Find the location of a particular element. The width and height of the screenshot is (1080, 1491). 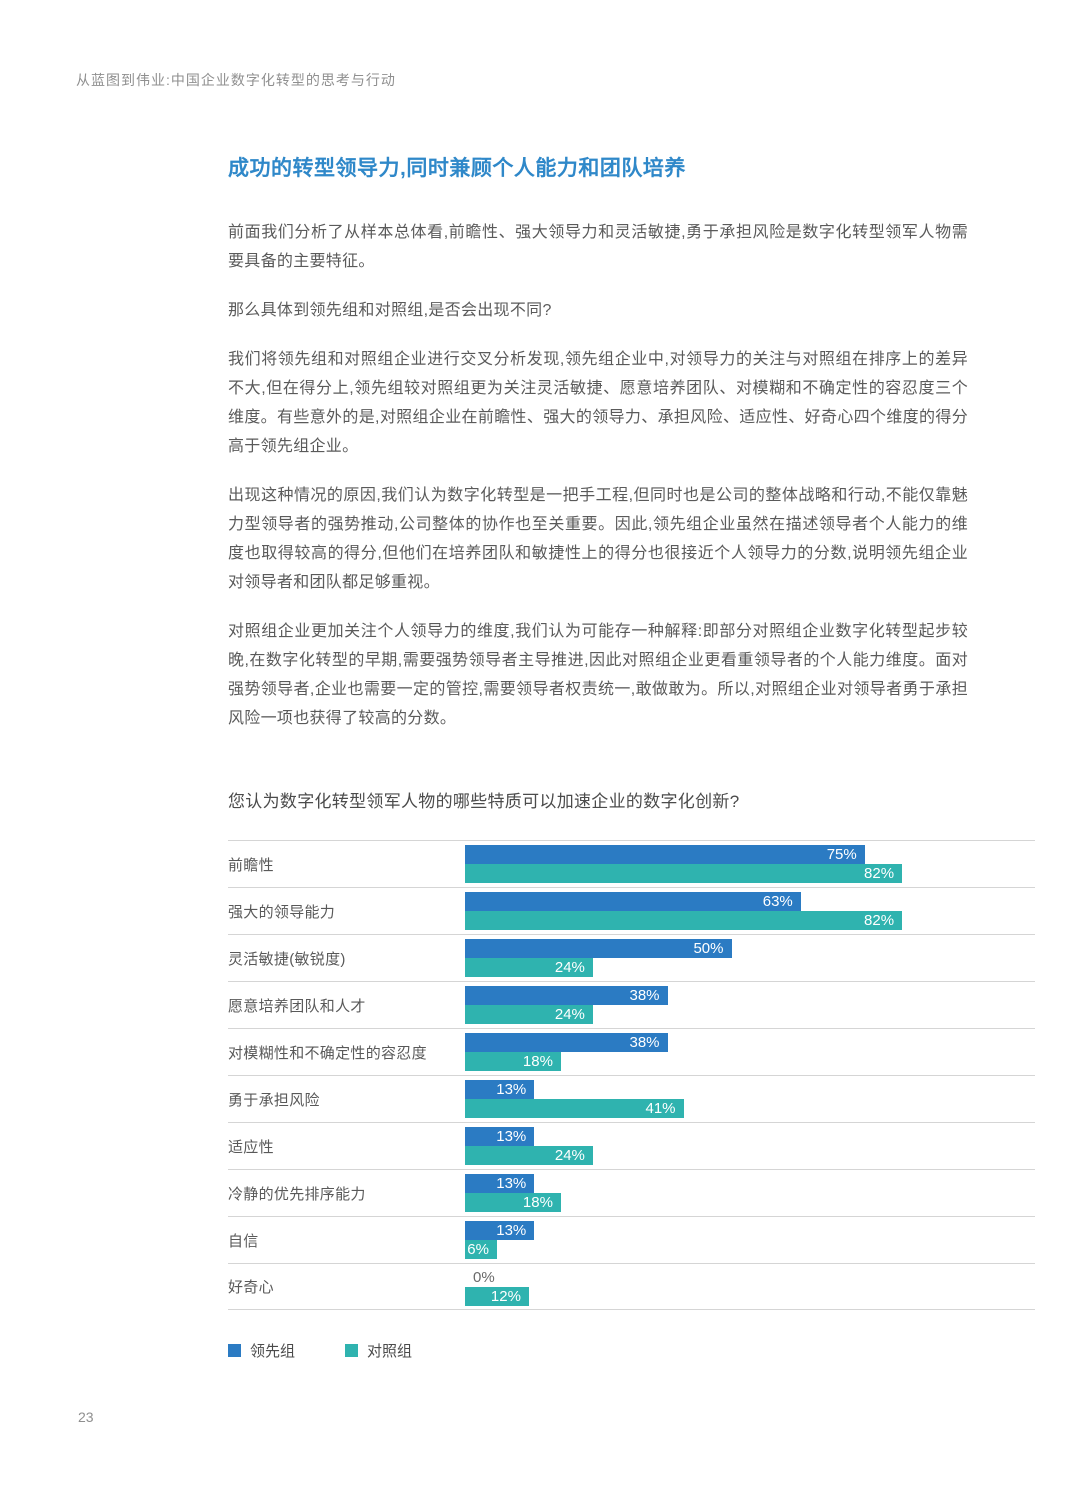

chart-row: 强大的领导能力 63% 82% is located at coordinates (631, 910).